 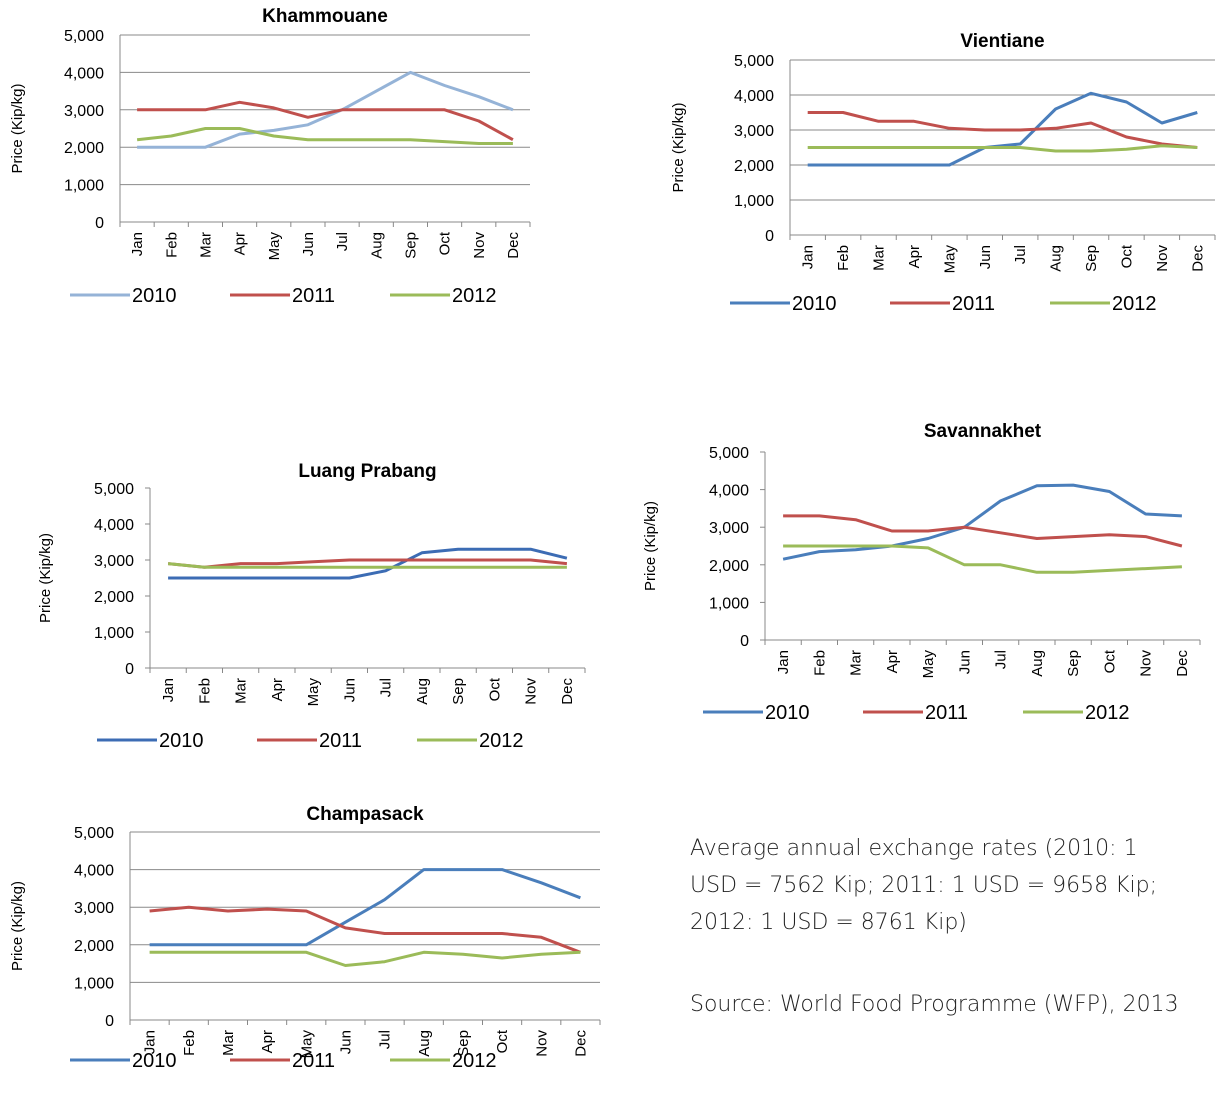 What do you see at coordinates (325, 16) in the screenshot?
I see `chart-title: Khammouane` at bounding box center [325, 16].